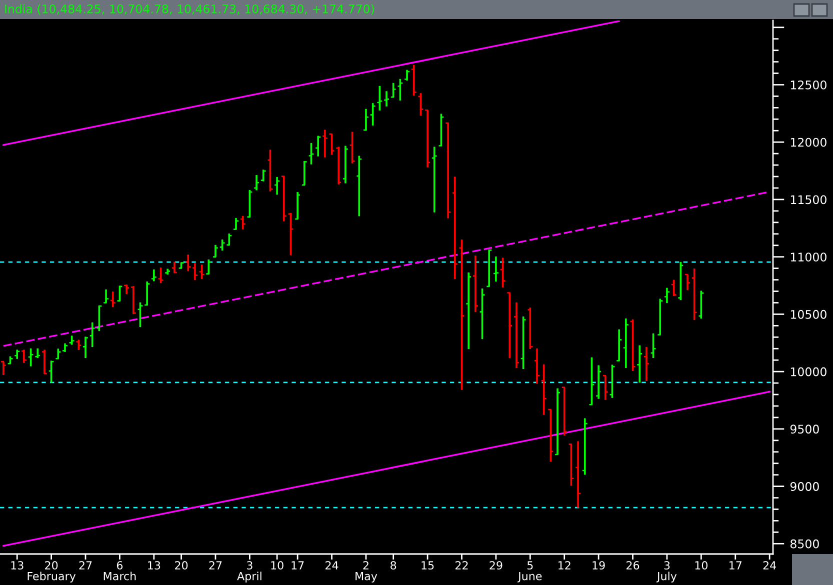 Image resolution: width=833 pixels, height=585 pixels. Describe the element at coordinates (393, 565) in the screenshot. I see `x-tick-label: 8` at that location.